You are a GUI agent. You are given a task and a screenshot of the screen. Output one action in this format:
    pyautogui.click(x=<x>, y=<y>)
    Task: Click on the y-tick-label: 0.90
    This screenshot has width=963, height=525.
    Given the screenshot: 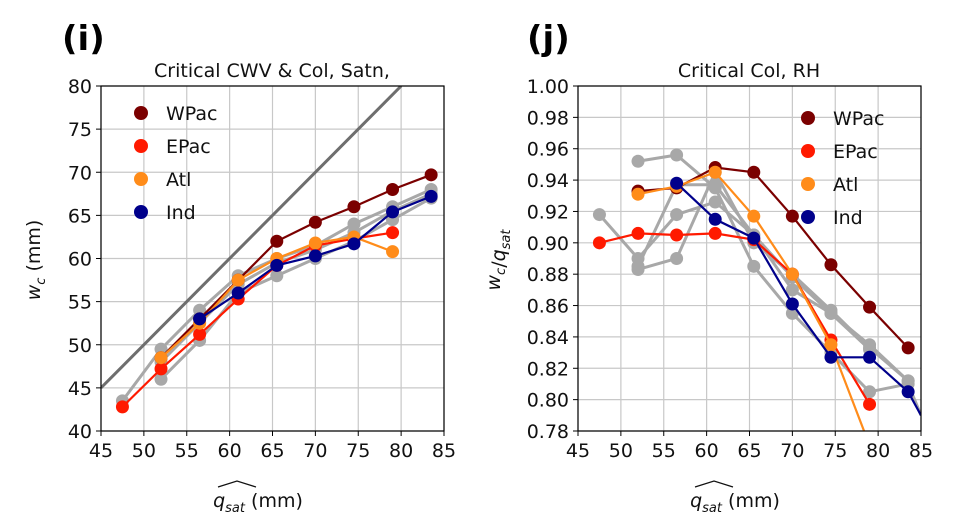 What is the action you would take?
    pyautogui.click(x=548, y=244)
    